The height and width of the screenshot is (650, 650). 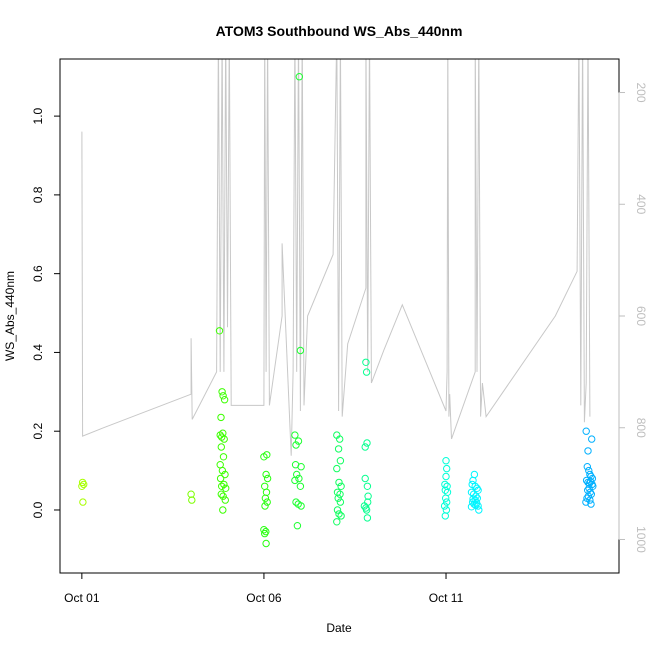 What do you see at coordinates (641, 204) in the screenshot?
I see `secondary-tick-label: 400` at bounding box center [641, 204].